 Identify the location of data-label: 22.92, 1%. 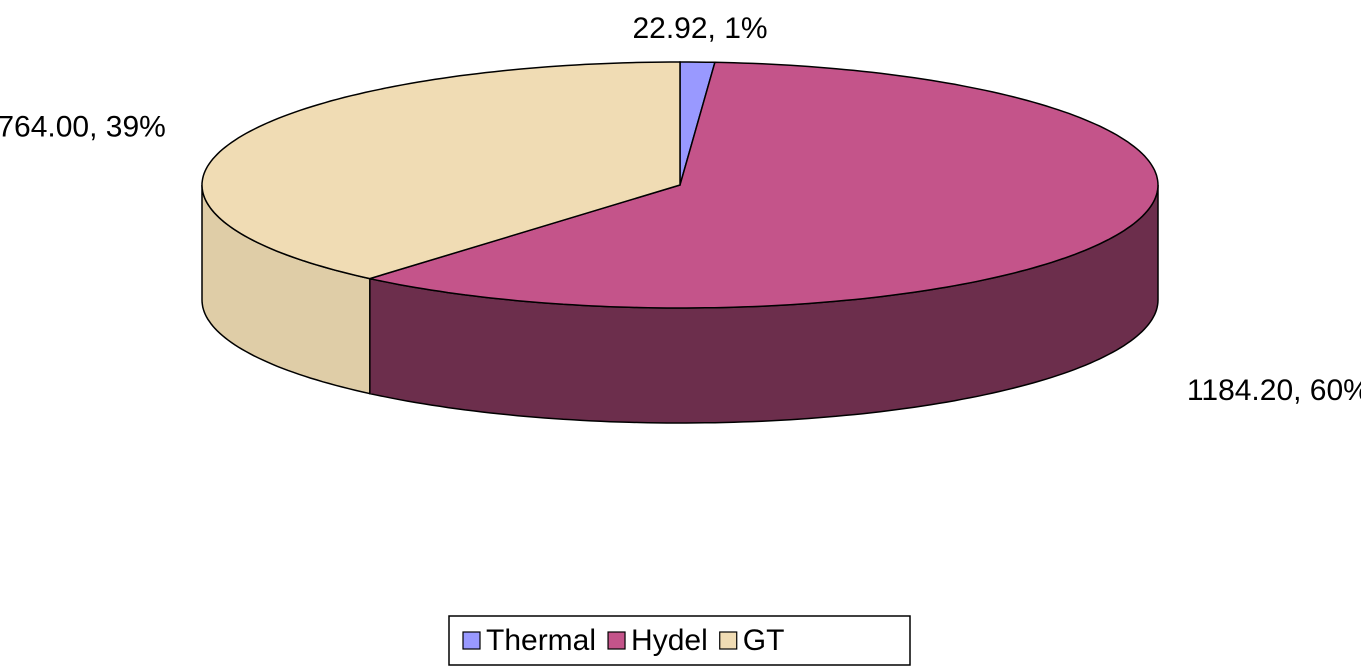
(699, 28).